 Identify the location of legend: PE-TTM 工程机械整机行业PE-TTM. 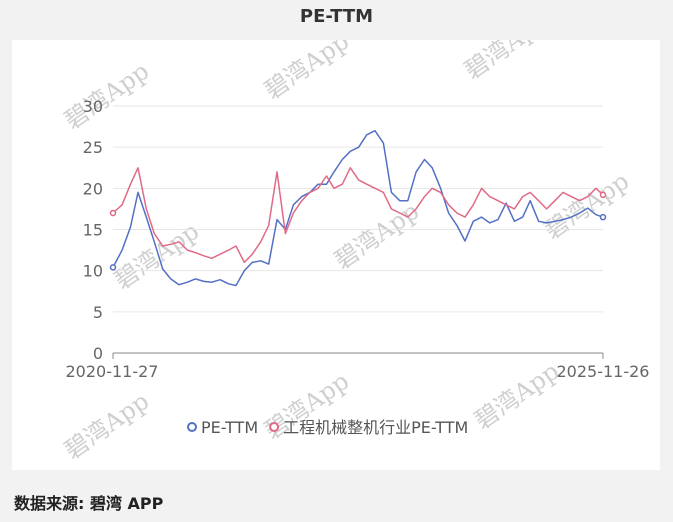
(327, 427).